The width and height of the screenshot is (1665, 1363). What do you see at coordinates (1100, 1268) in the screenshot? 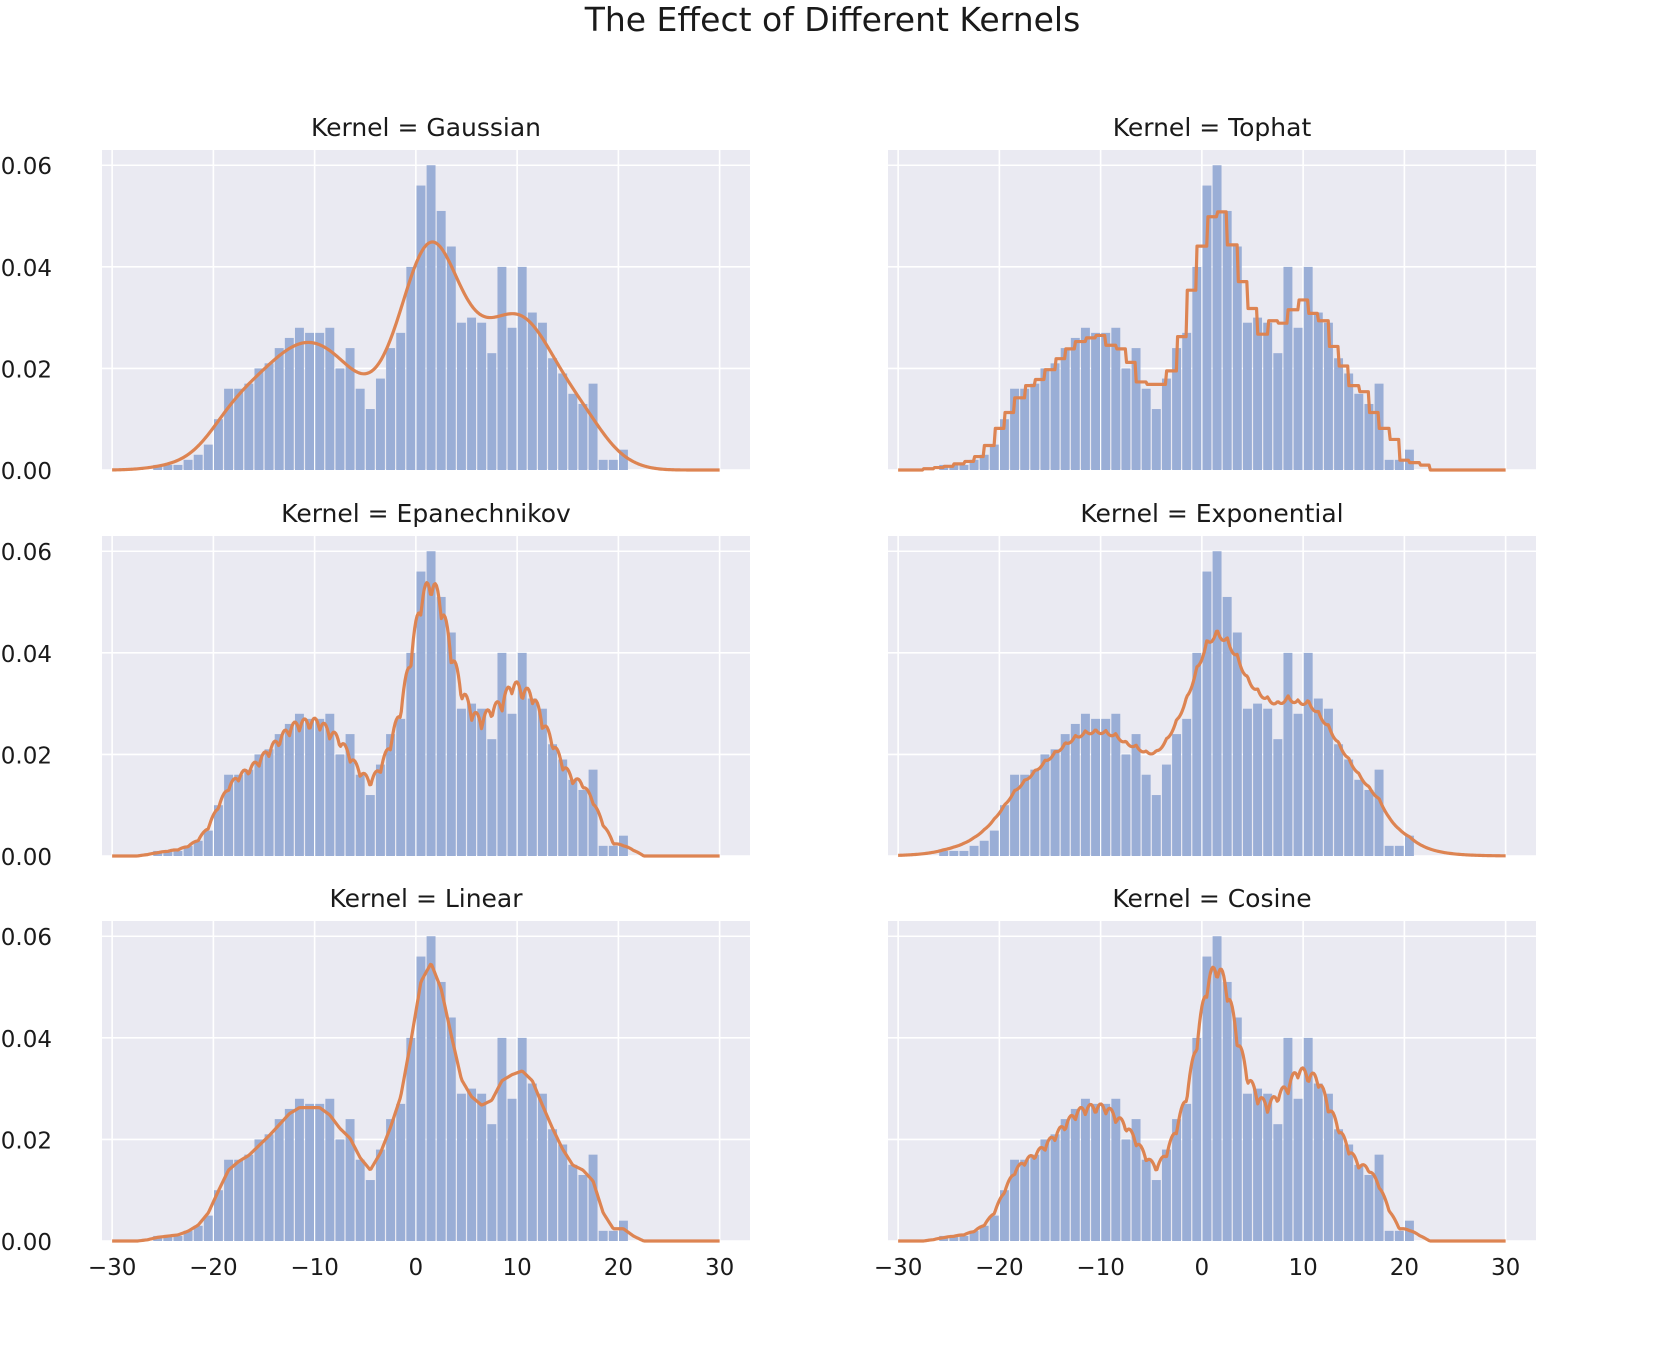
I see `x-tick-label: −10` at bounding box center [1100, 1268].